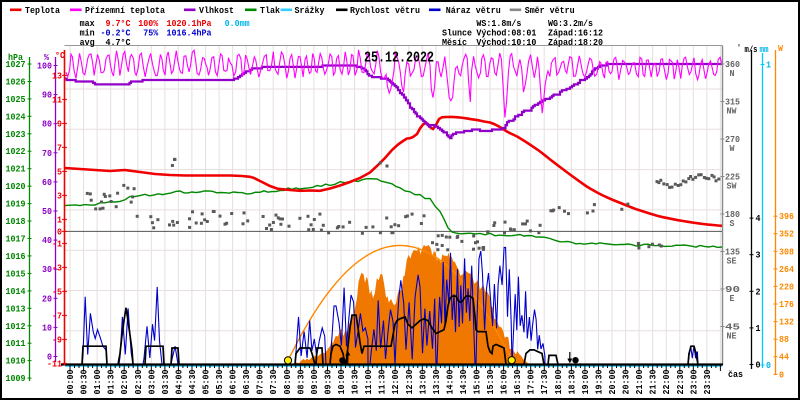  What do you see at coordinates (786, 323) in the screenshot?
I see `svg-text: 132` at bounding box center [786, 323].